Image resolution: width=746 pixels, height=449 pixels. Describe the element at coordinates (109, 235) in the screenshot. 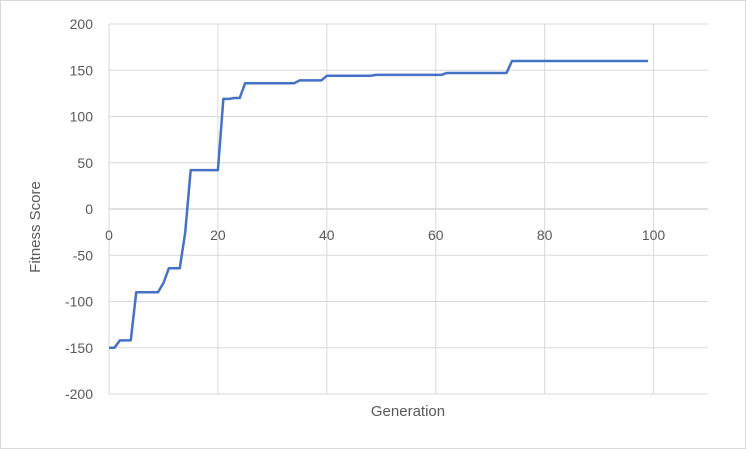

I see `x-tick-label: 0` at that location.